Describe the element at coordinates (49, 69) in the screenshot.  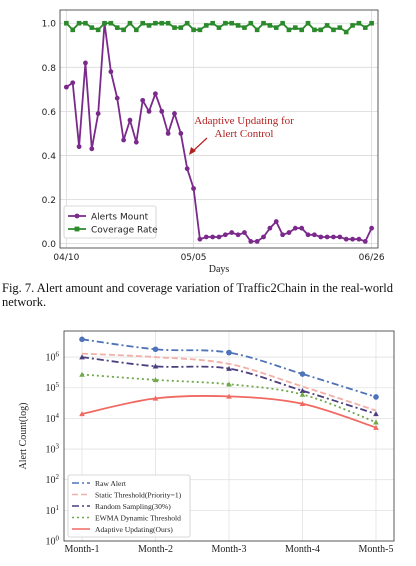
I see `y-tick-label: 0.8` at that location.